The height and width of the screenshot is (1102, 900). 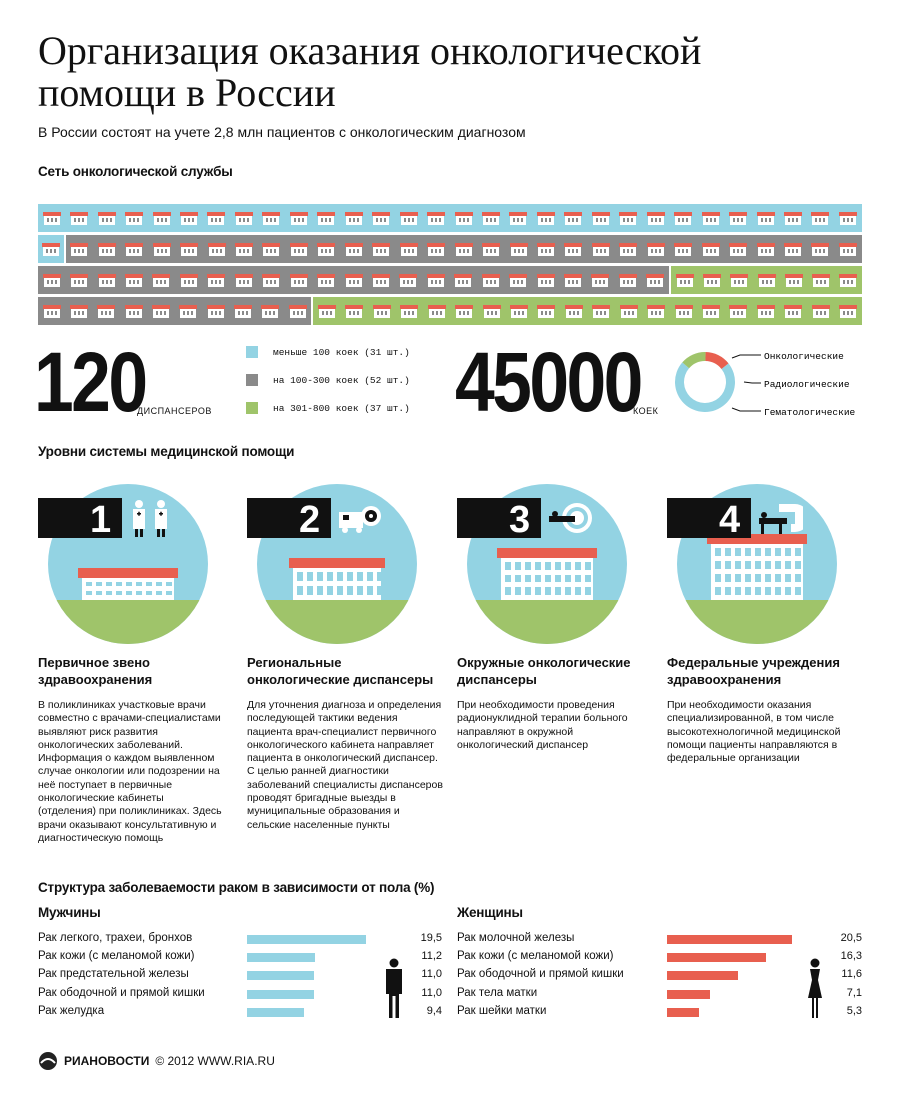 I want to click on bar-value: 7,1, so click(x=854, y=993).